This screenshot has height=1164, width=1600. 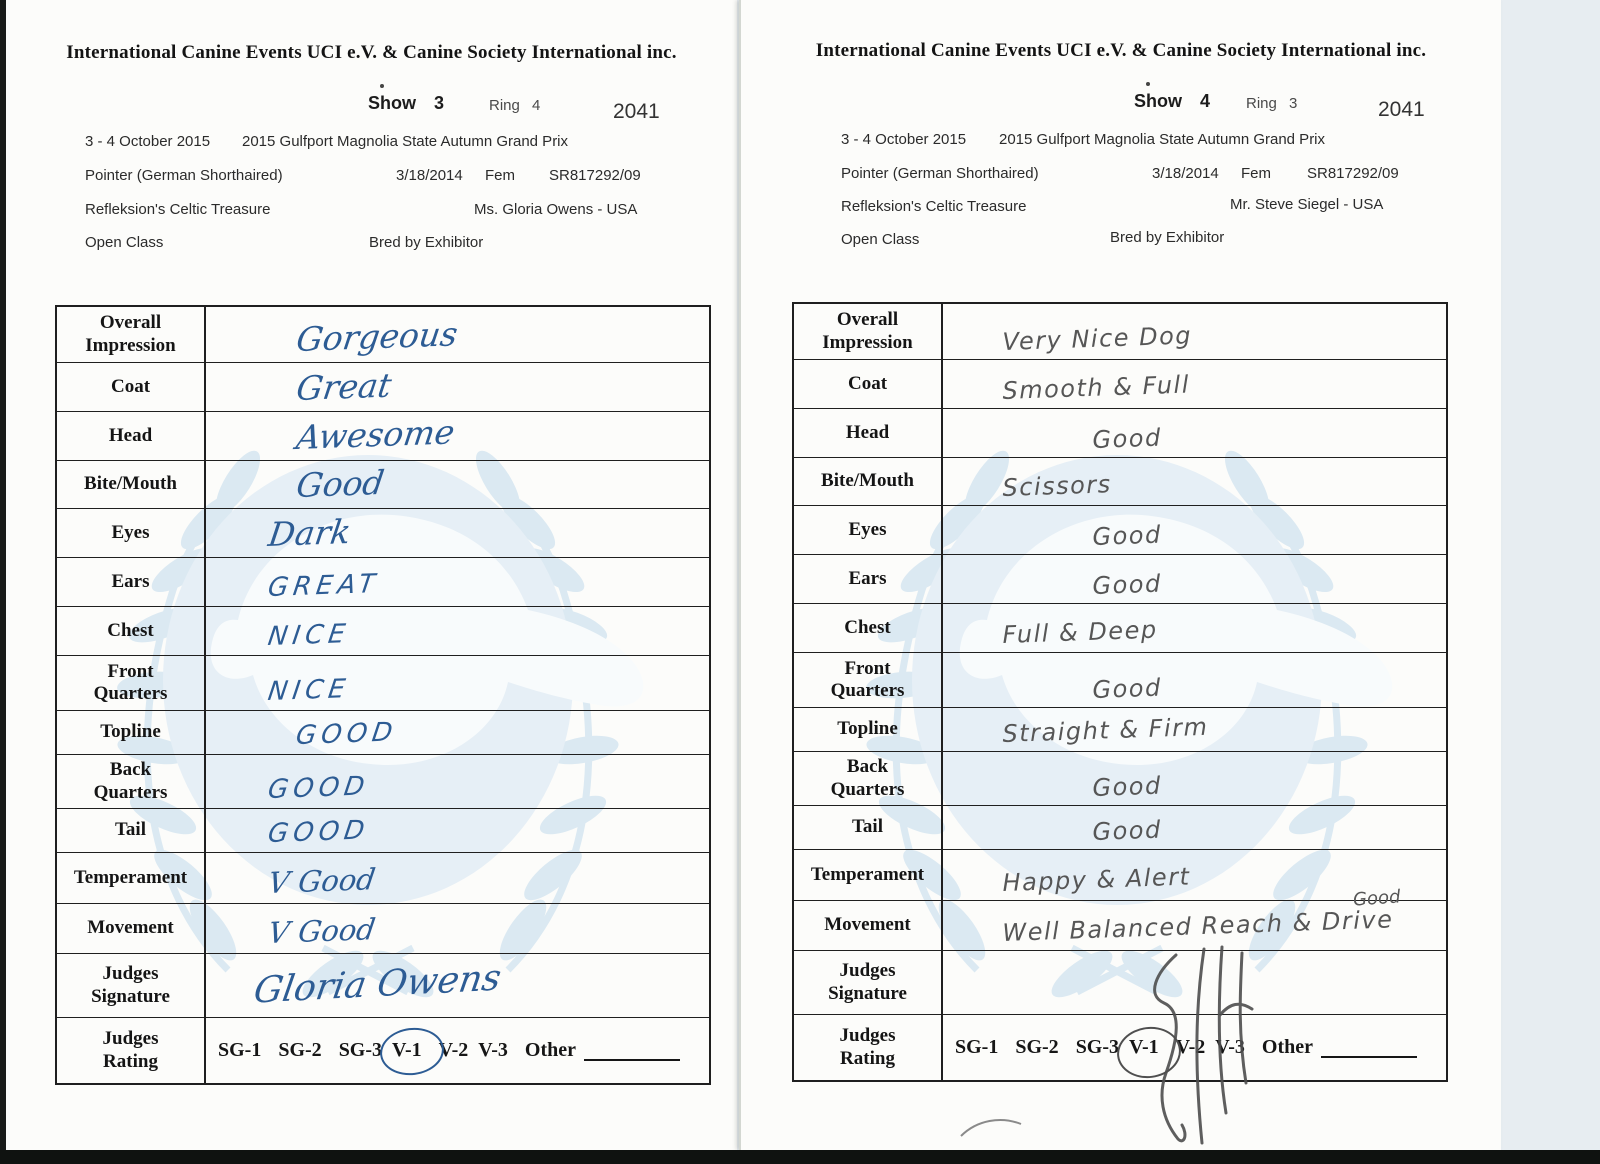 What do you see at coordinates (439, 103) in the screenshot?
I see `show-number: 3` at bounding box center [439, 103].